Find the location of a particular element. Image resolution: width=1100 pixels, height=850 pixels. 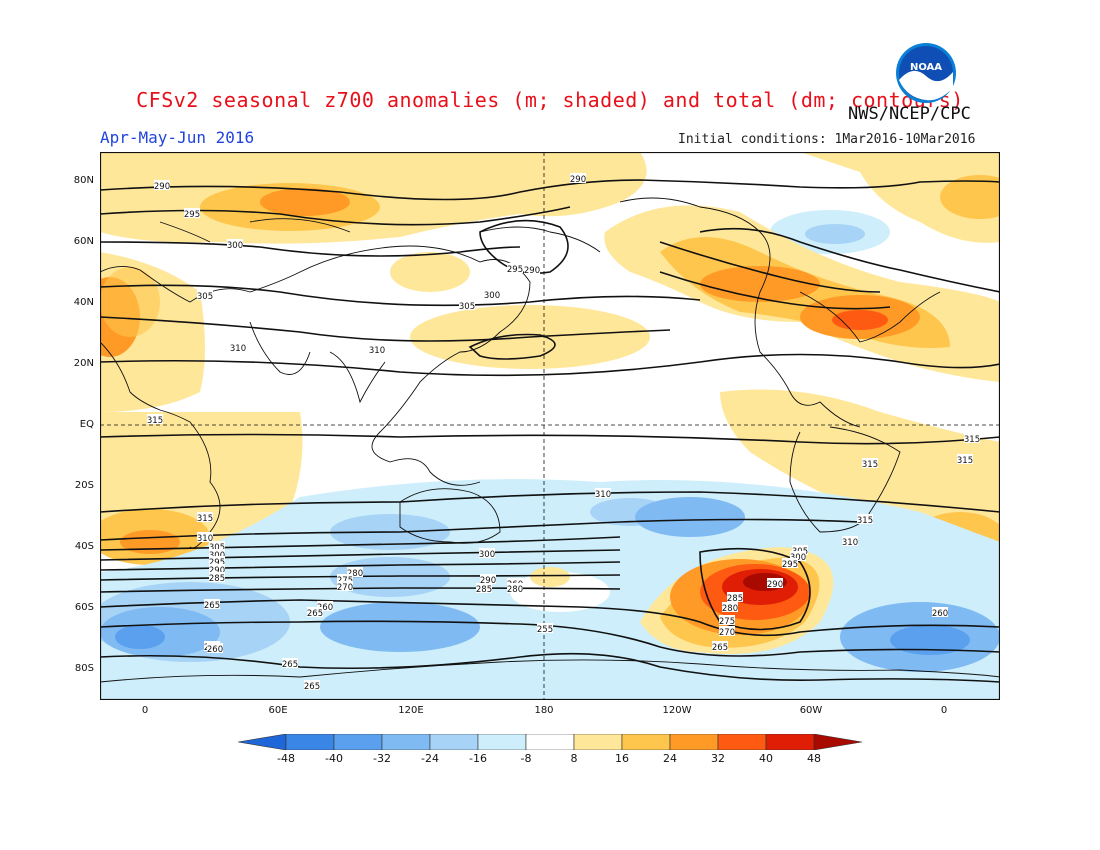

colorbar-label: 32 is located at coordinates (718, 758).